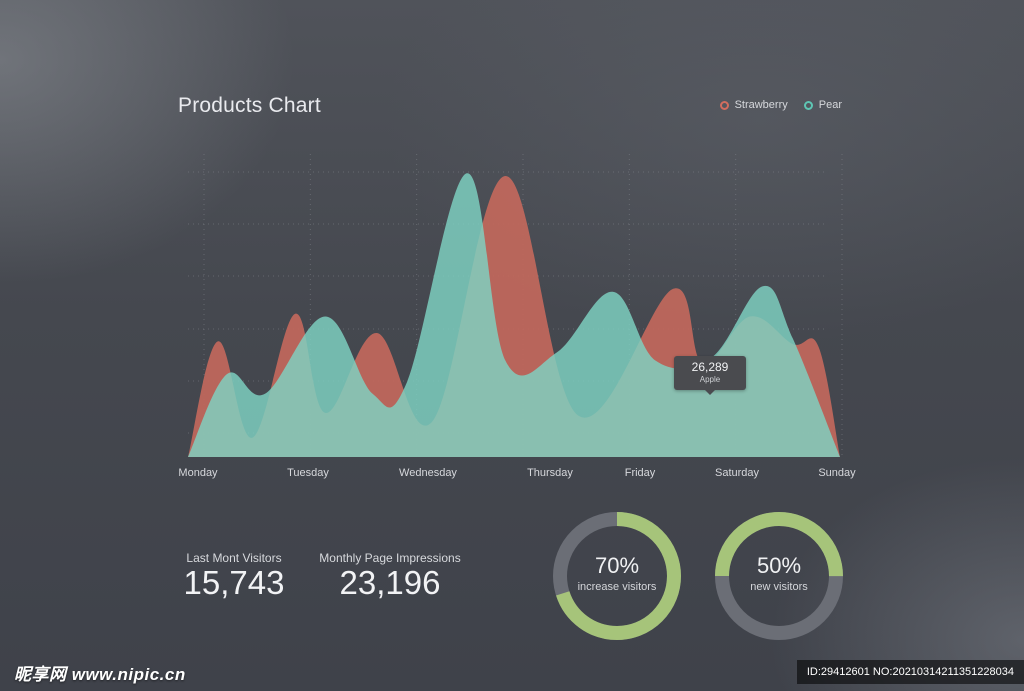  Describe the element at coordinates (308, 473) in the screenshot. I see `x-tick-label: Tuesday` at that location.